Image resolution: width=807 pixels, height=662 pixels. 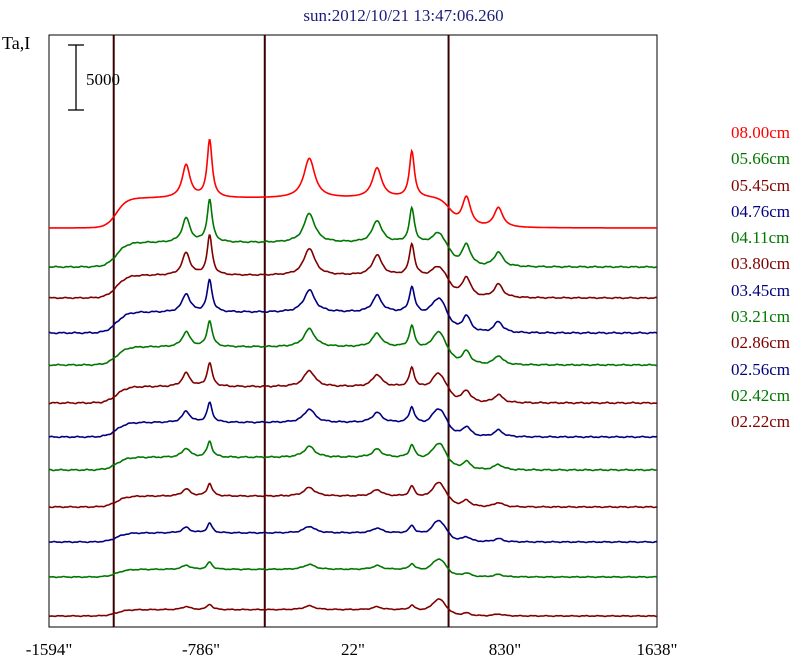 I want to click on legend-item: 05.66cm, so click(x=761, y=159).